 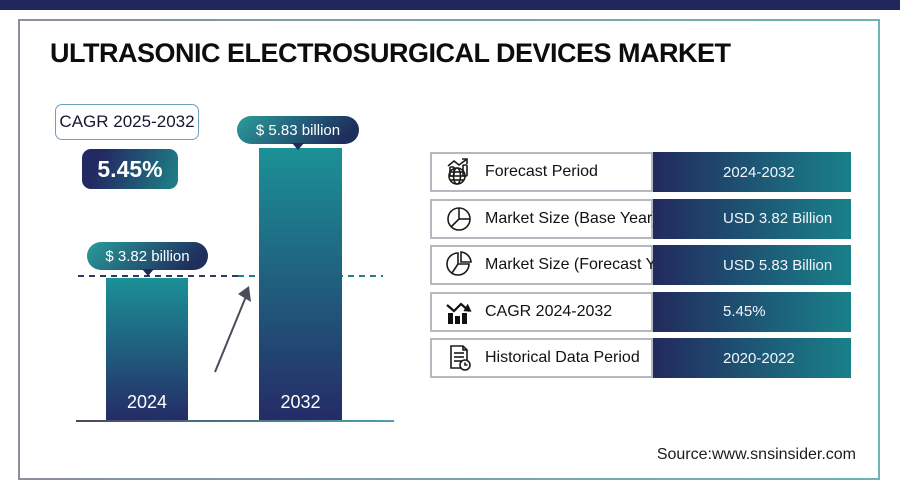 I want to click on table-row-value: USD 3.82 Billion, so click(x=752, y=218).